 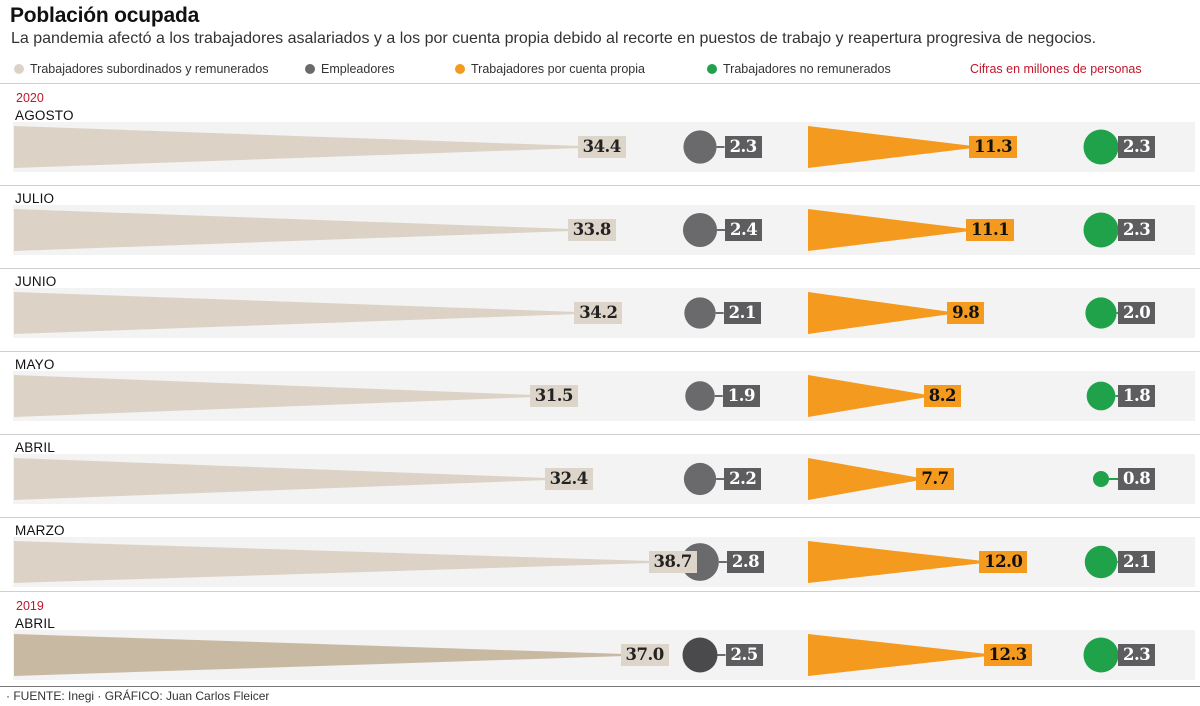 I want to click on legend-swatch-cuenta-propia, so click(x=460, y=69).